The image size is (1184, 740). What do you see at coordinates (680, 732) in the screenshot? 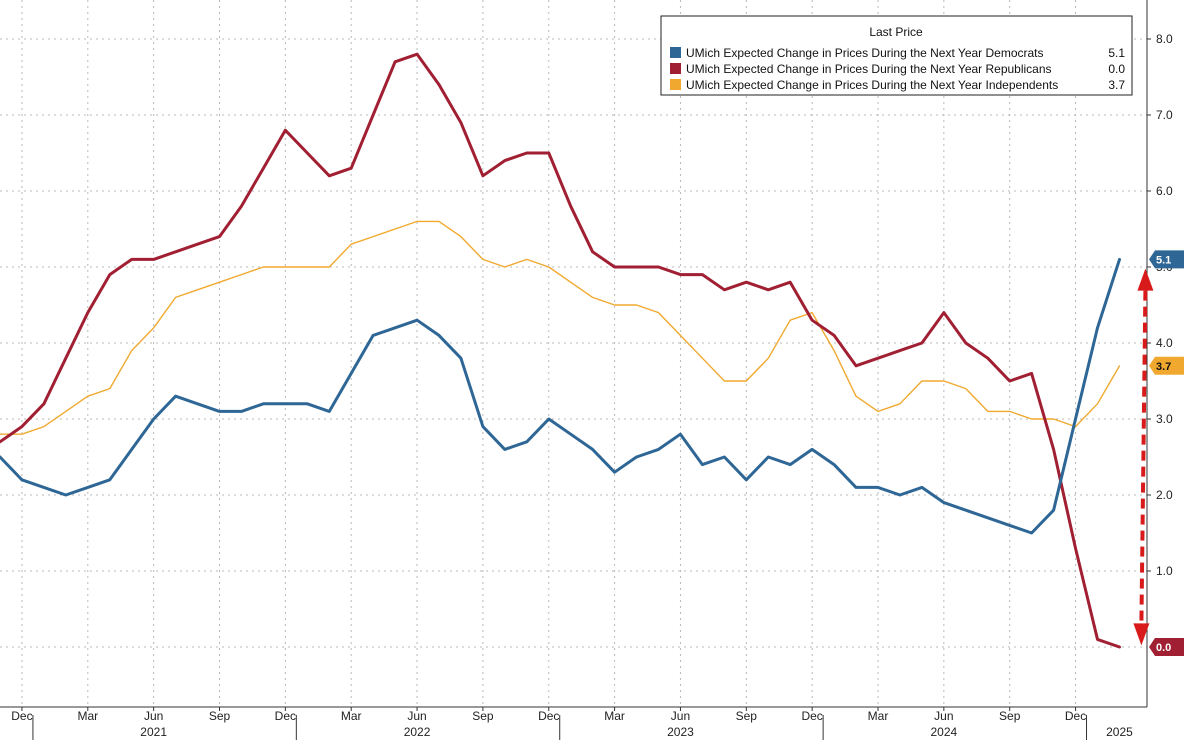
I see `x-year-label: 2023` at bounding box center [680, 732].